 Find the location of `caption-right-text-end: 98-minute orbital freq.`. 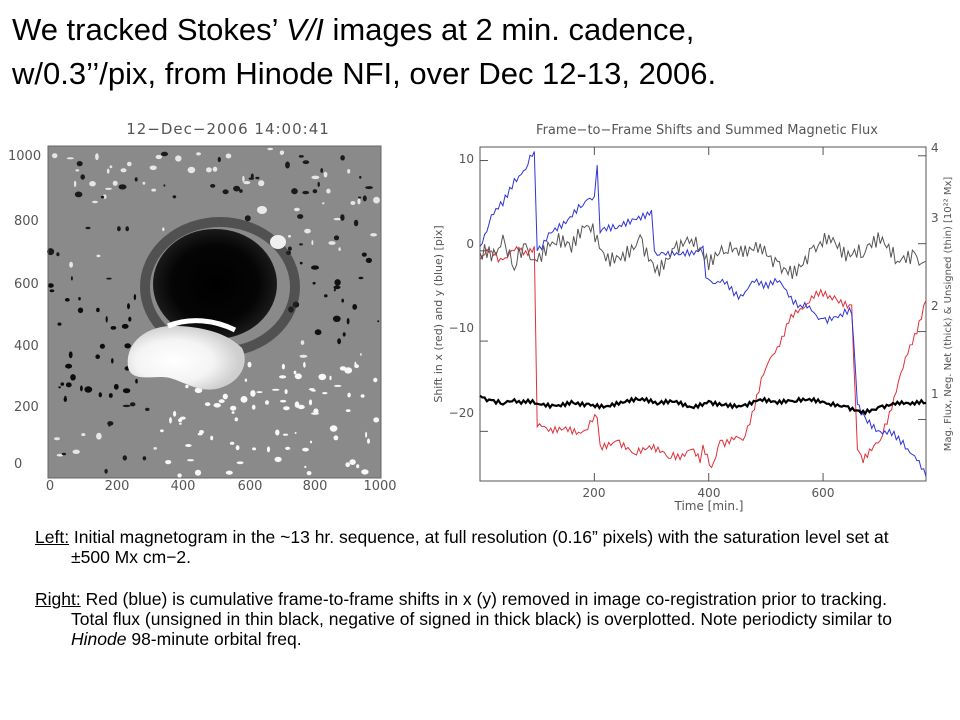

caption-right-text-end: 98-minute orbital freq. is located at coordinates (214, 639).